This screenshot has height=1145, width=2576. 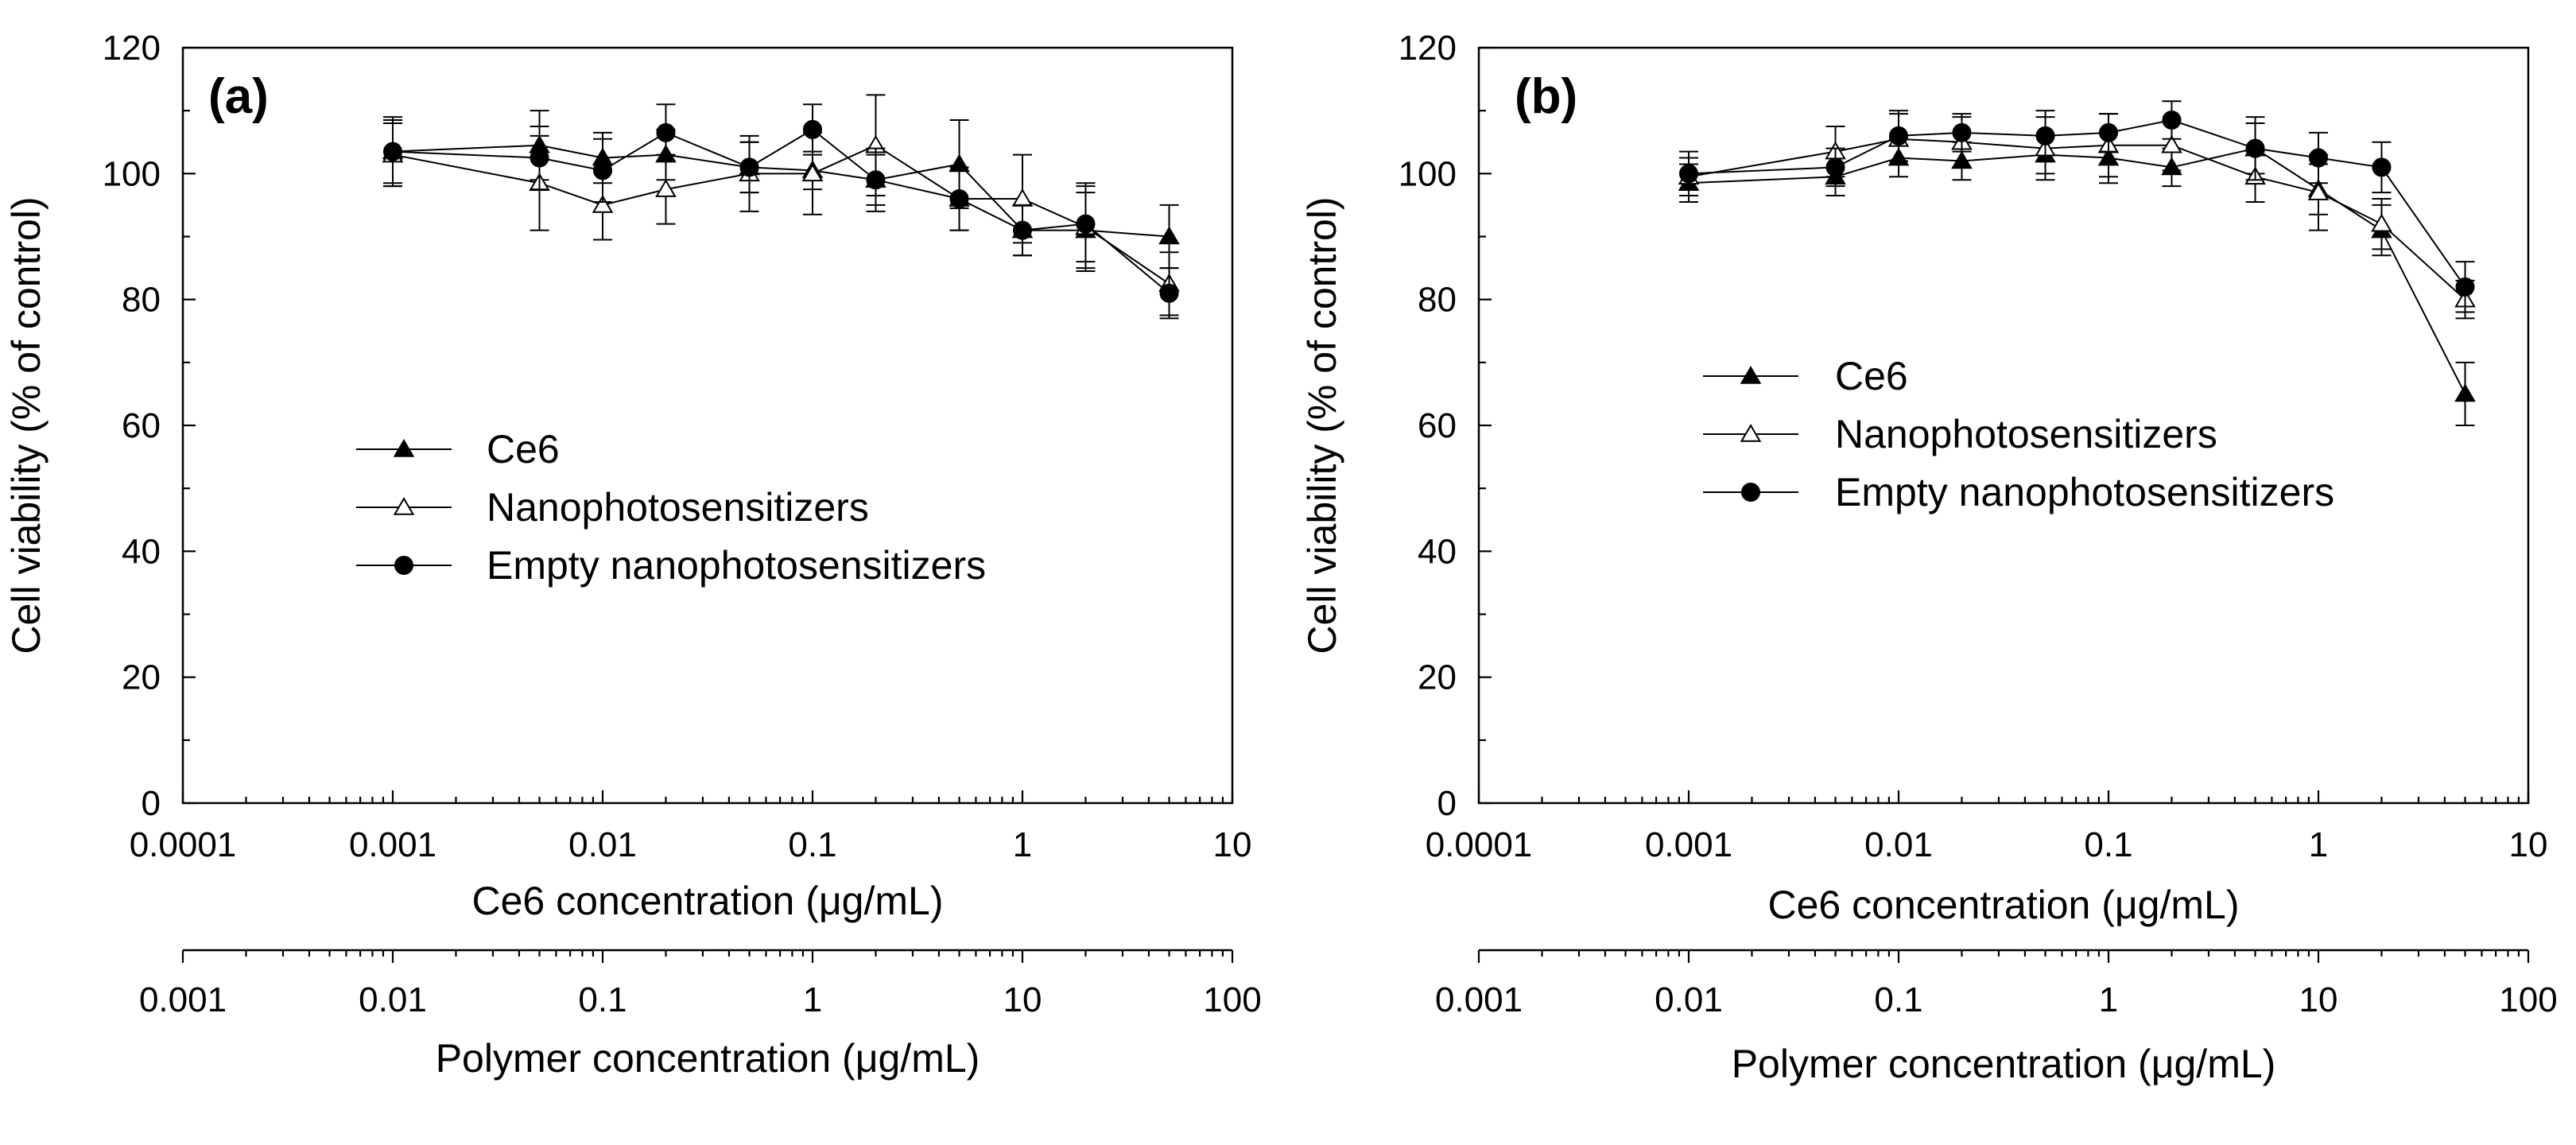 I want to click on y-tick-label: 60, so click(x=141, y=425).